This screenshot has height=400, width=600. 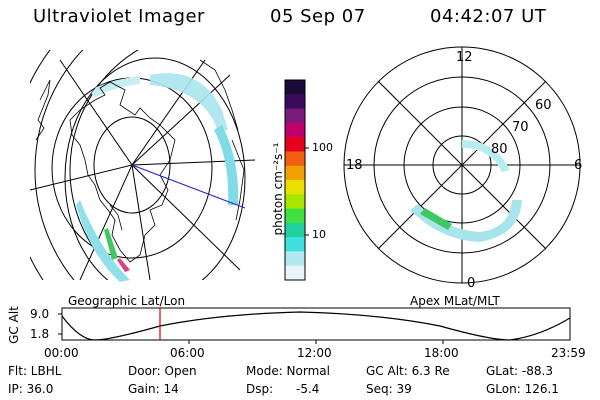 What do you see at coordinates (318, 16) in the screenshot?
I see `date-label: 05 Sep 07` at bounding box center [318, 16].